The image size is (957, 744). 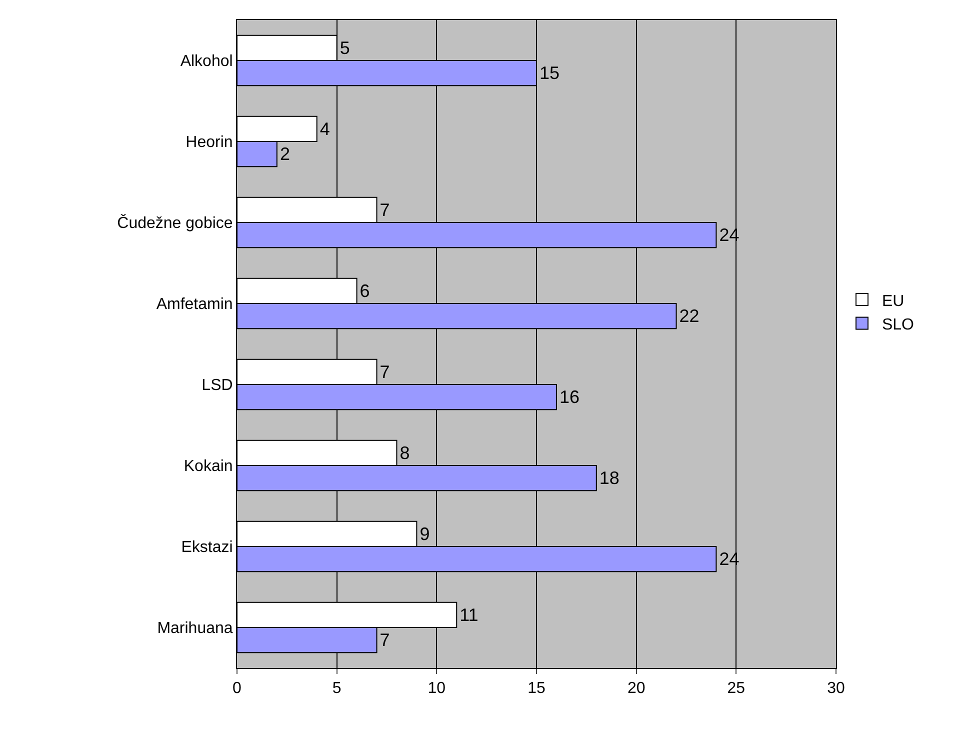 I want to click on data-label: 15, so click(x=550, y=73).